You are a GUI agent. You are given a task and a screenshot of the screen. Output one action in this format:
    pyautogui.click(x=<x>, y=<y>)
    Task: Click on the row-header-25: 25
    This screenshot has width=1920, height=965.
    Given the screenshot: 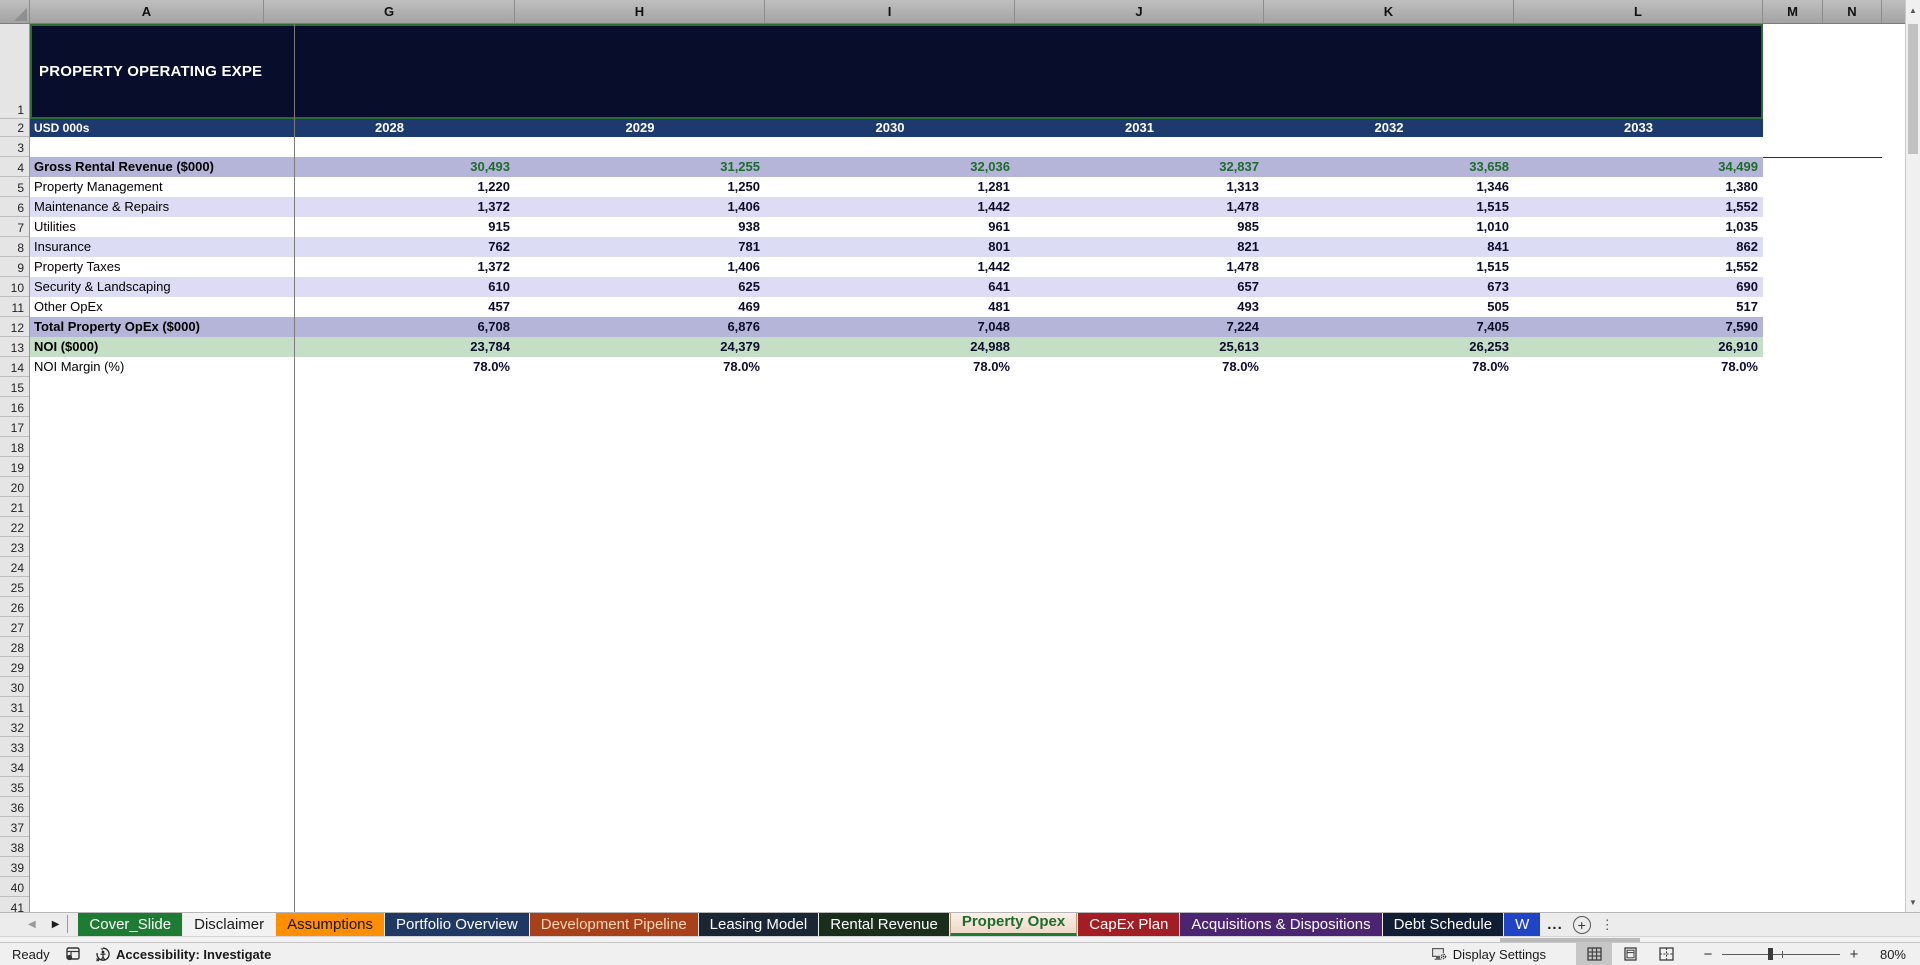 What is the action you would take?
    pyautogui.click(x=14, y=587)
    